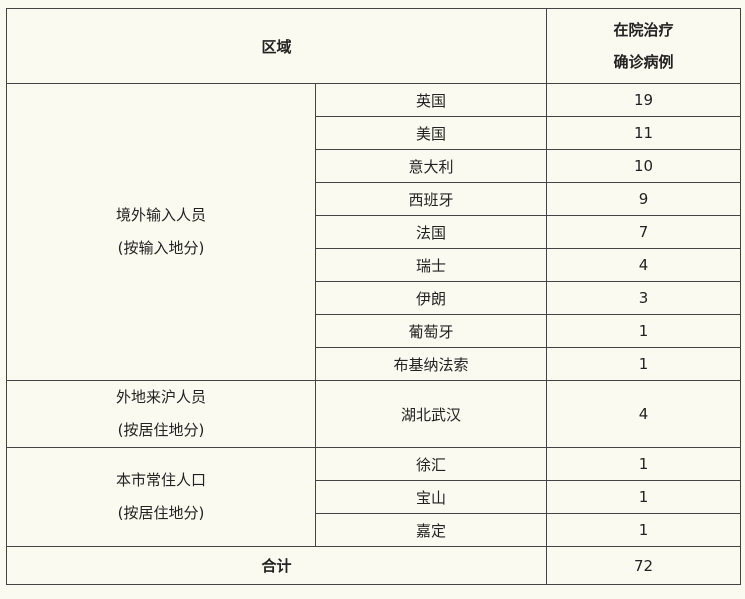 Image resolution: width=745 pixels, height=599 pixels. What do you see at coordinates (431, 166) in the screenshot?
I see `place-cell: 意大利` at bounding box center [431, 166].